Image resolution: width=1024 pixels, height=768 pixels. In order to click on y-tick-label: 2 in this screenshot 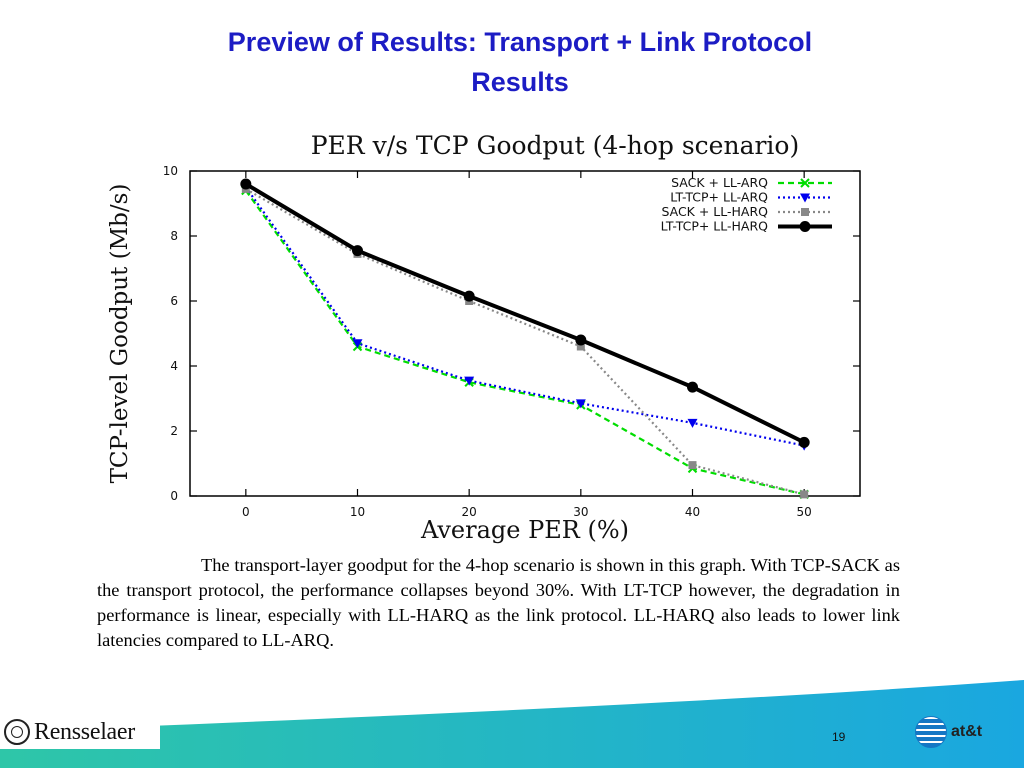, I will do `click(174, 431)`.